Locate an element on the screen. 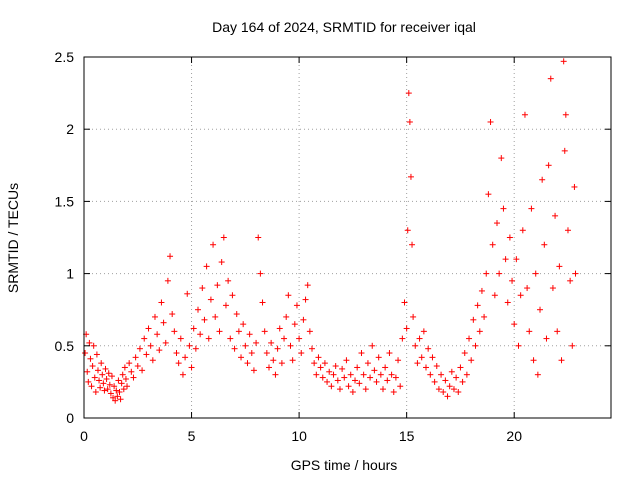  y-tick-label: 2 is located at coordinates (70, 129).